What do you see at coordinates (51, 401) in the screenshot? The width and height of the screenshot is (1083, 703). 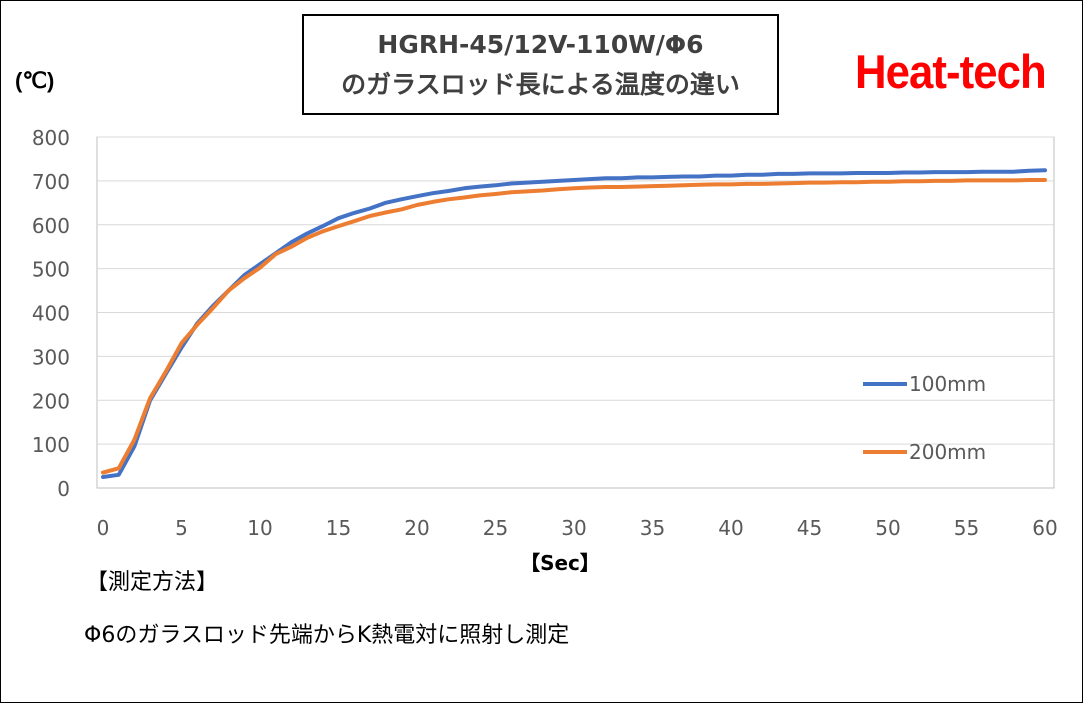 I see `y-tick-label: 200` at bounding box center [51, 401].